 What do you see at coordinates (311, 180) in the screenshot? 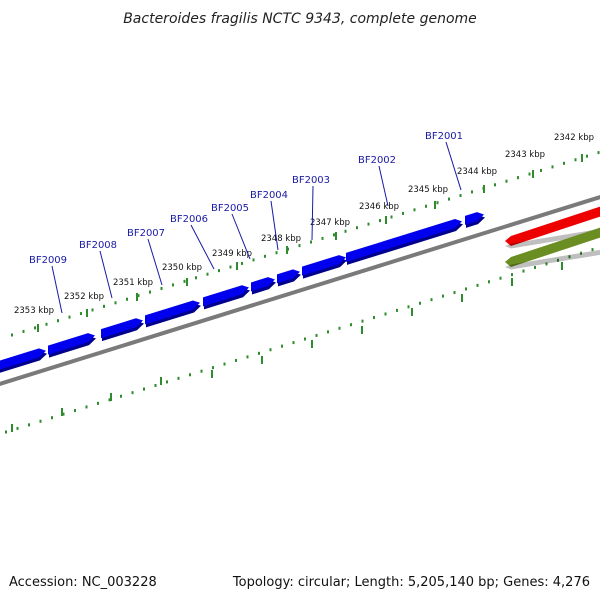
I see `gene-label-bf2003: BF2003` at bounding box center [311, 180].